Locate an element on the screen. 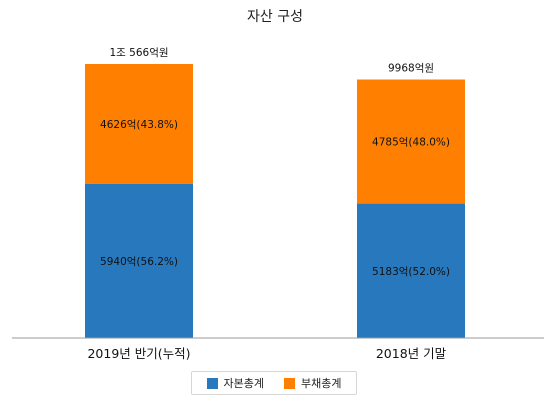 The height and width of the screenshot is (401, 550). bar-total-label: 1조 566억원 is located at coordinates (138, 53).